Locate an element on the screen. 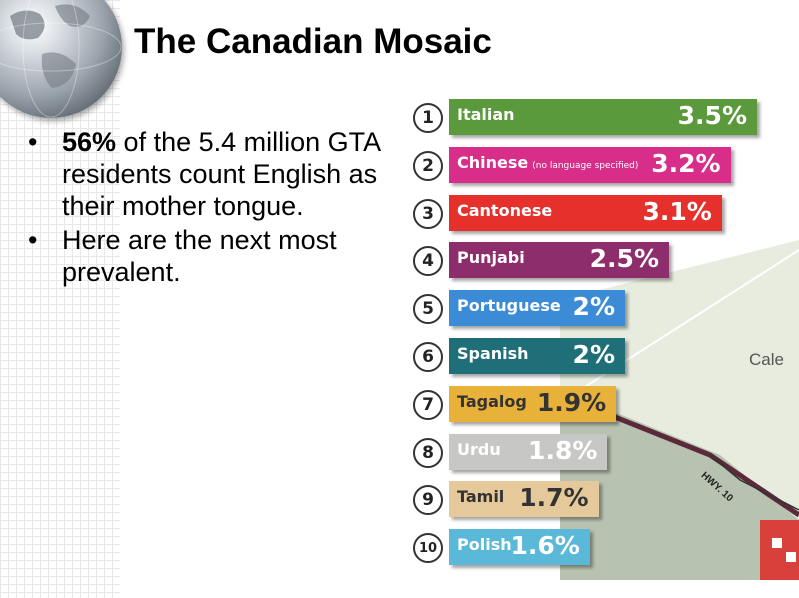  bar-category-label: Tagalog is located at coordinates (492, 401).